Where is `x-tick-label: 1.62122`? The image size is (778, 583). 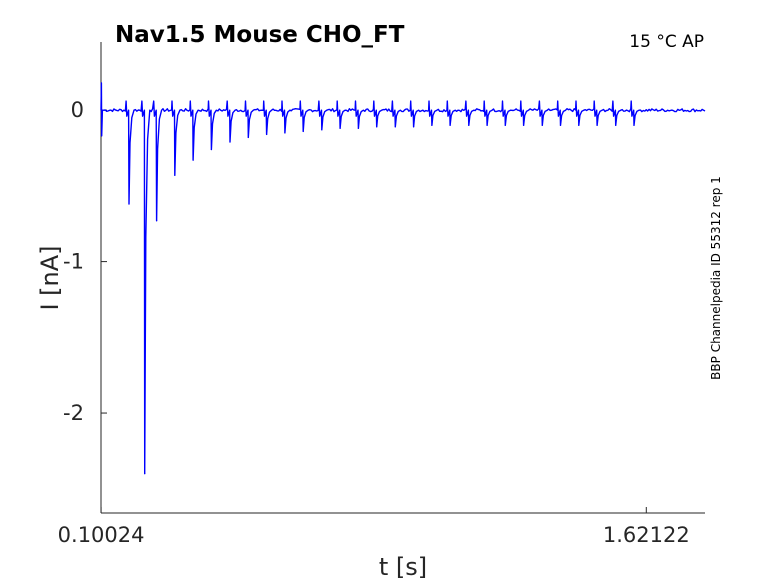 x-tick-label: 1.62122 is located at coordinates (646, 535).